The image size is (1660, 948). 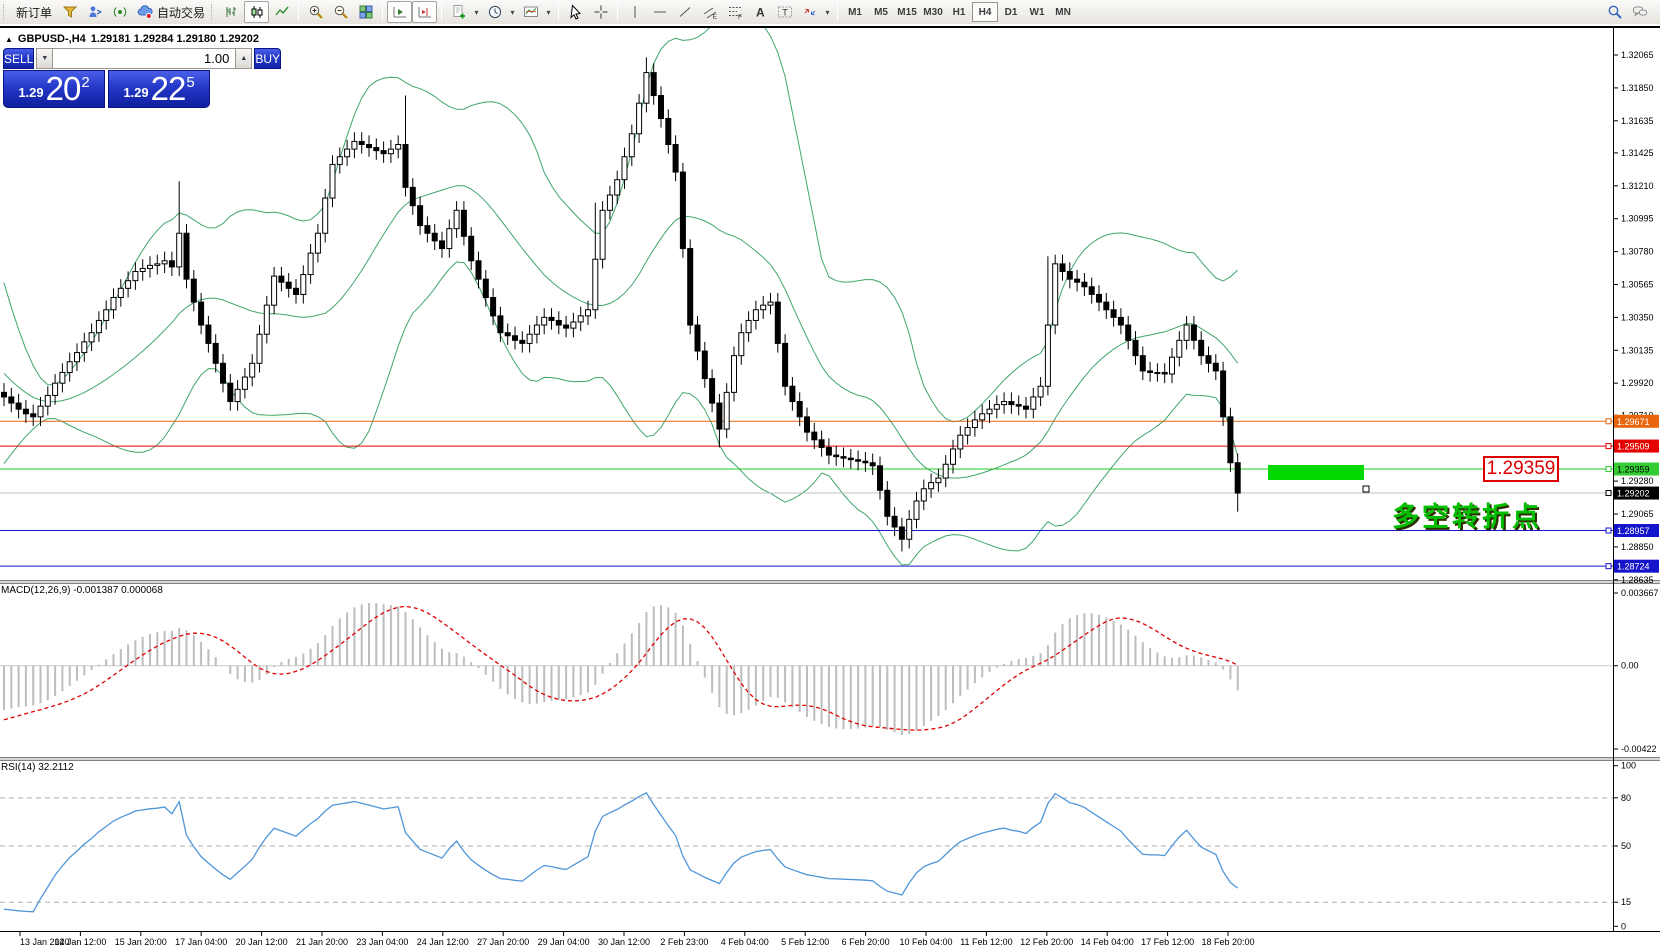 I want to click on svg-text: 80, so click(x=1626, y=798).